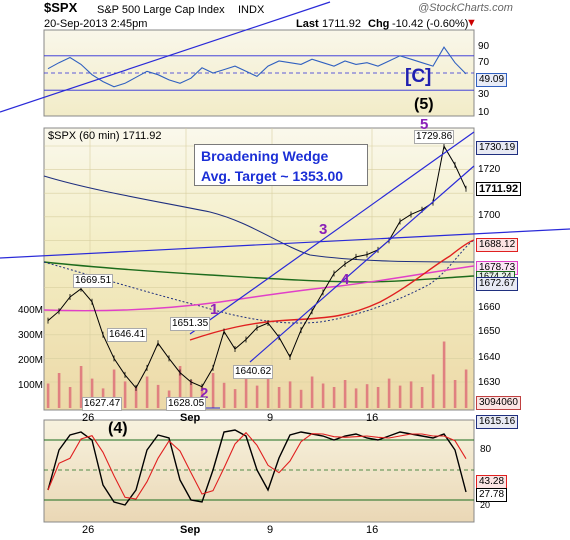  What do you see at coordinates (484, 62) in the screenshot?
I see `rsi-tick-70: 70` at bounding box center [484, 62].